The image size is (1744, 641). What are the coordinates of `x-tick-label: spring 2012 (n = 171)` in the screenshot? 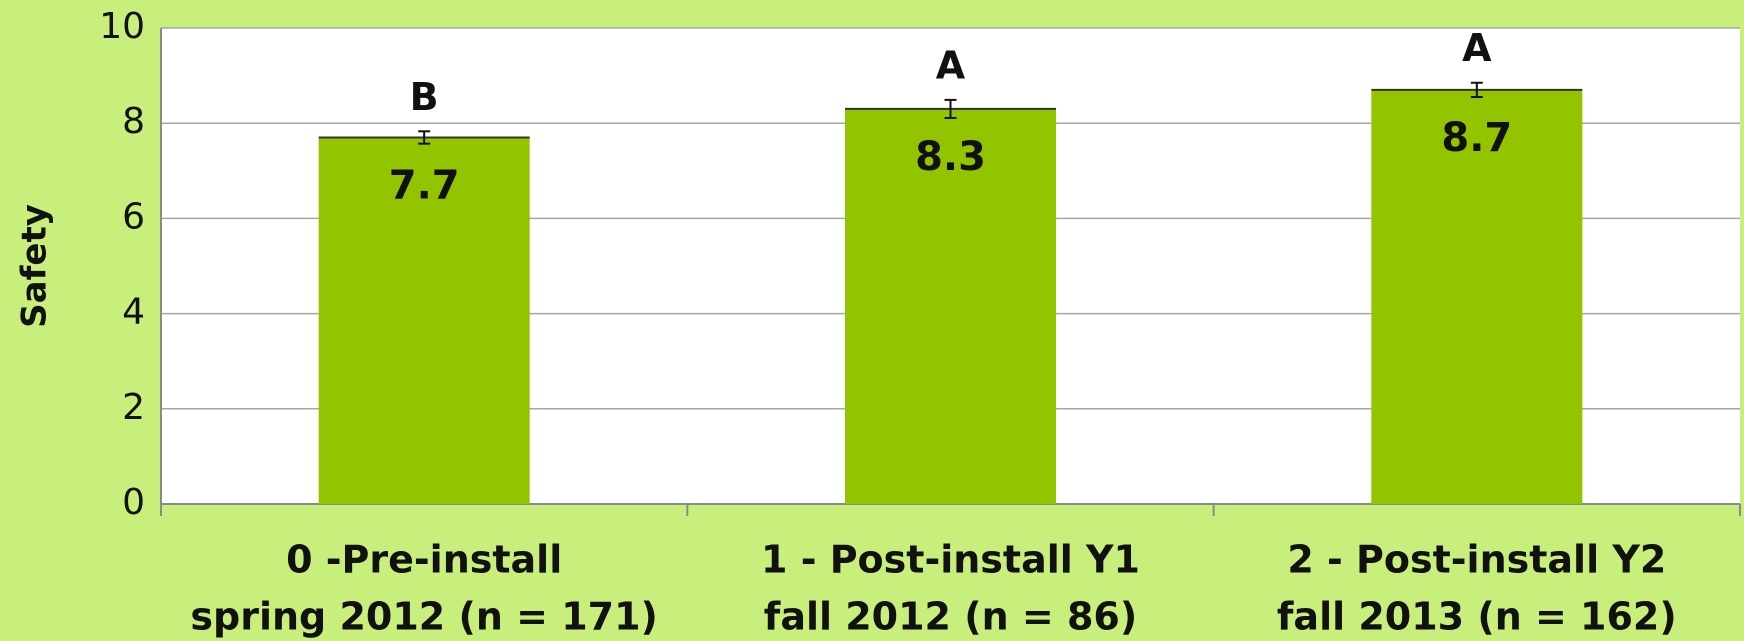 It's located at (423, 617).